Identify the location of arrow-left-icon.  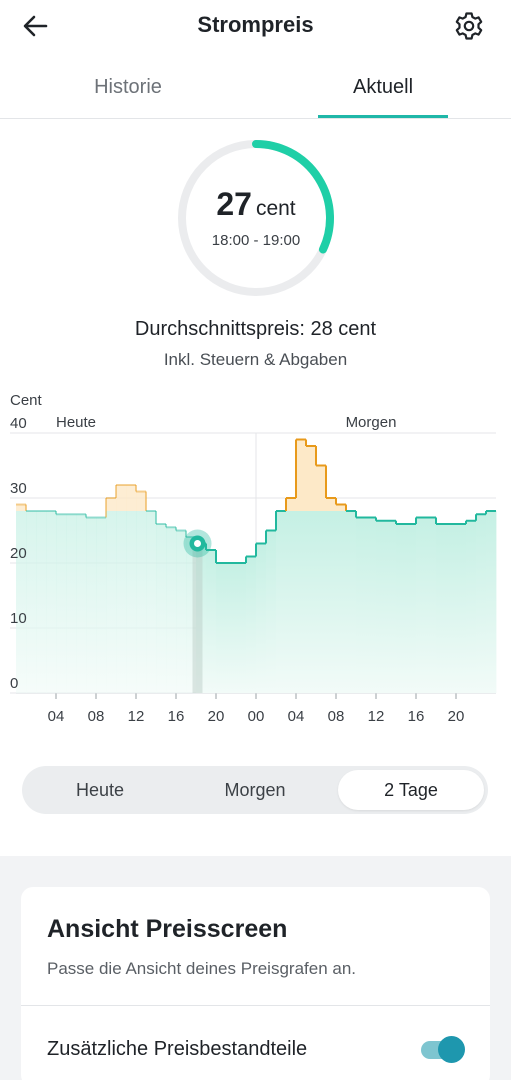
(36, 26).